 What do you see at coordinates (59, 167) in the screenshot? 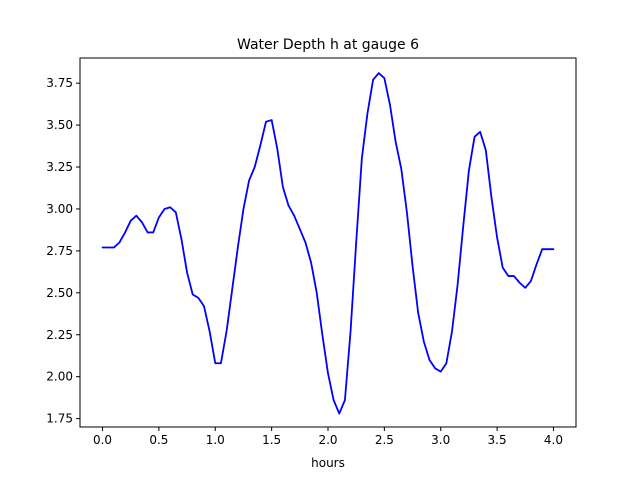
I see `y-tick-label: 3.25` at bounding box center [59, 167].